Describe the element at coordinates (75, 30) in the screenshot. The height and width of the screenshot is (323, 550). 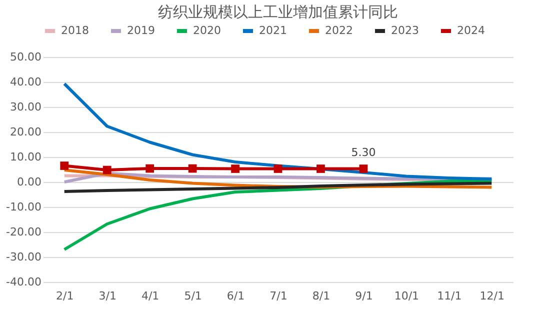
I see `legend-label: 2018` at that location.